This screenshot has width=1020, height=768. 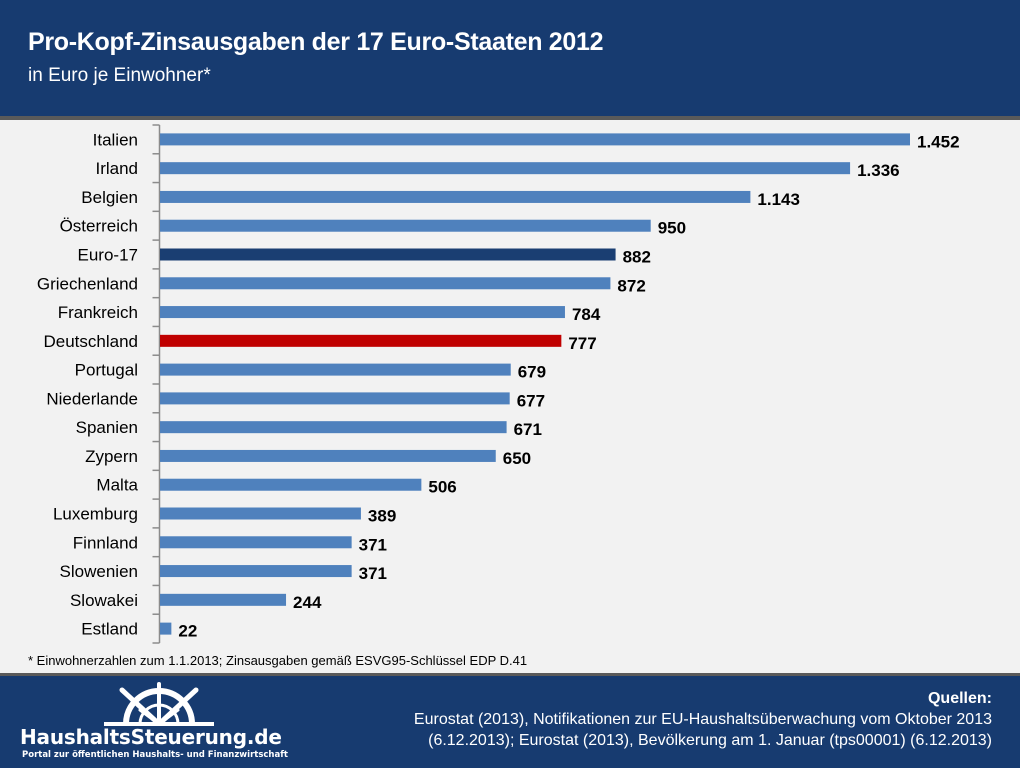 I want to click on value-label: 777, so click(x=582, y=343).